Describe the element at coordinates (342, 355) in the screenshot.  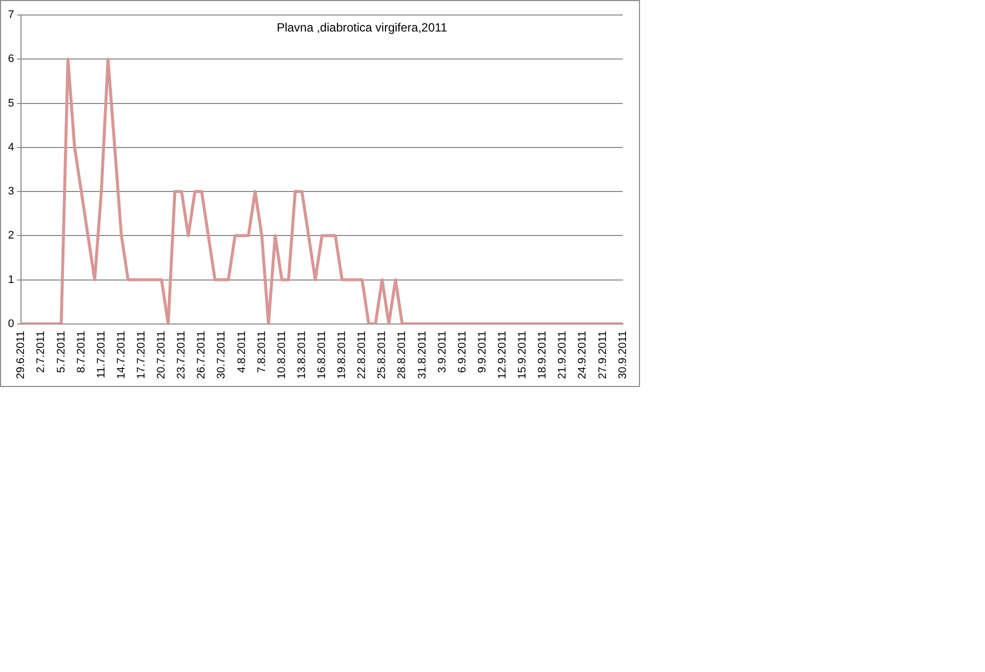
I see `x-tick-label: 19.8.2011` at that location.